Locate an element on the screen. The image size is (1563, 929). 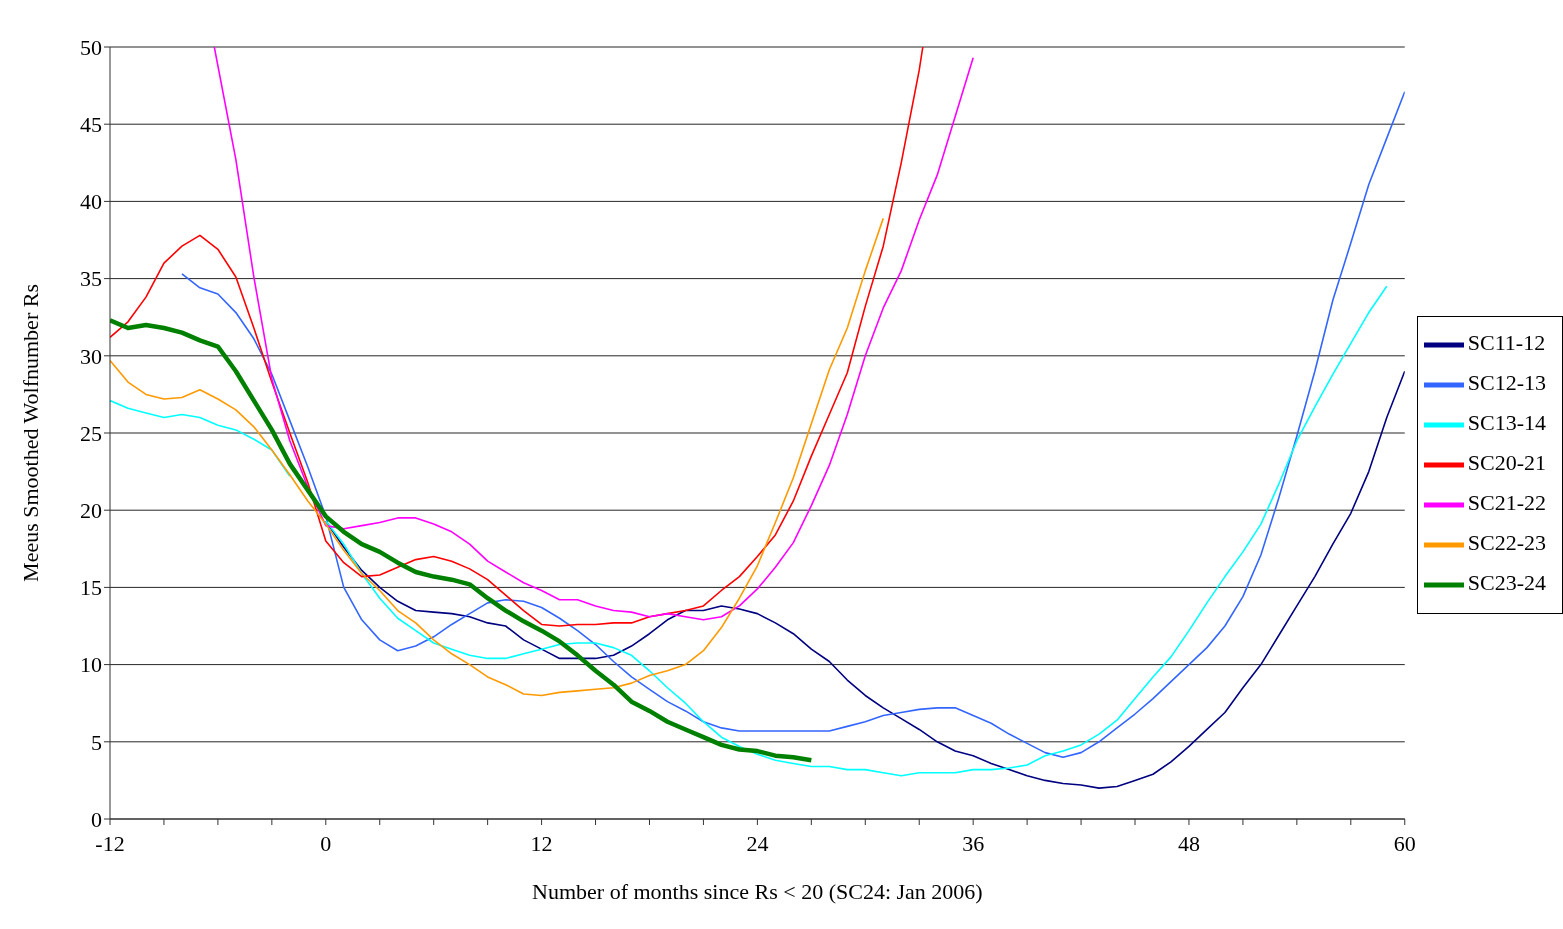
x-tick-label: 60 is located at coordinates (1404, 843).